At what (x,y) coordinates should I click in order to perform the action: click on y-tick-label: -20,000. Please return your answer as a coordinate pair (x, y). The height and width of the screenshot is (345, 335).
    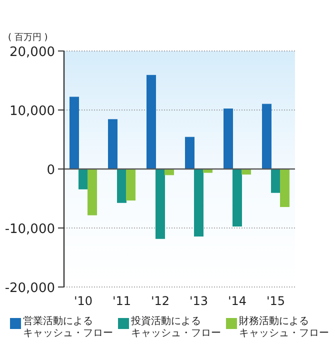
    Looking at the image, I should click on (29, 288).